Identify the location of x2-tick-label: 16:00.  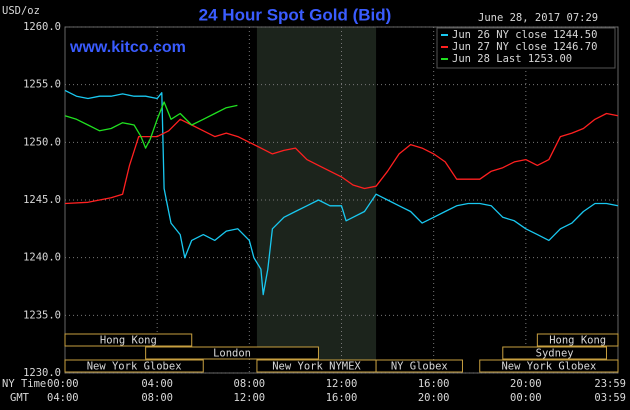
(342, 398).